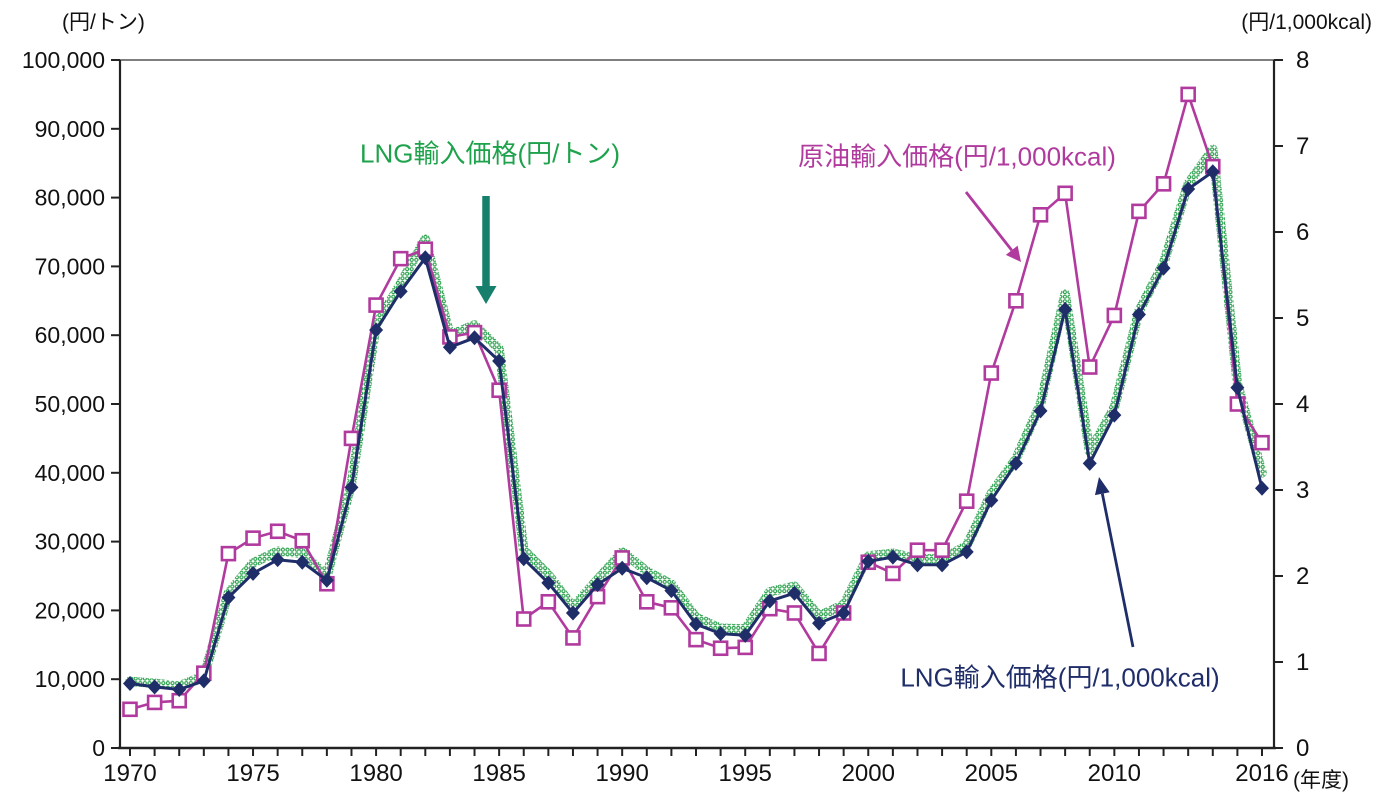 This screenshot has width=1380, height=805. Describe the element at coordinates (991, 373) in the screenshot. I see `oil-marker-2005` at that location.